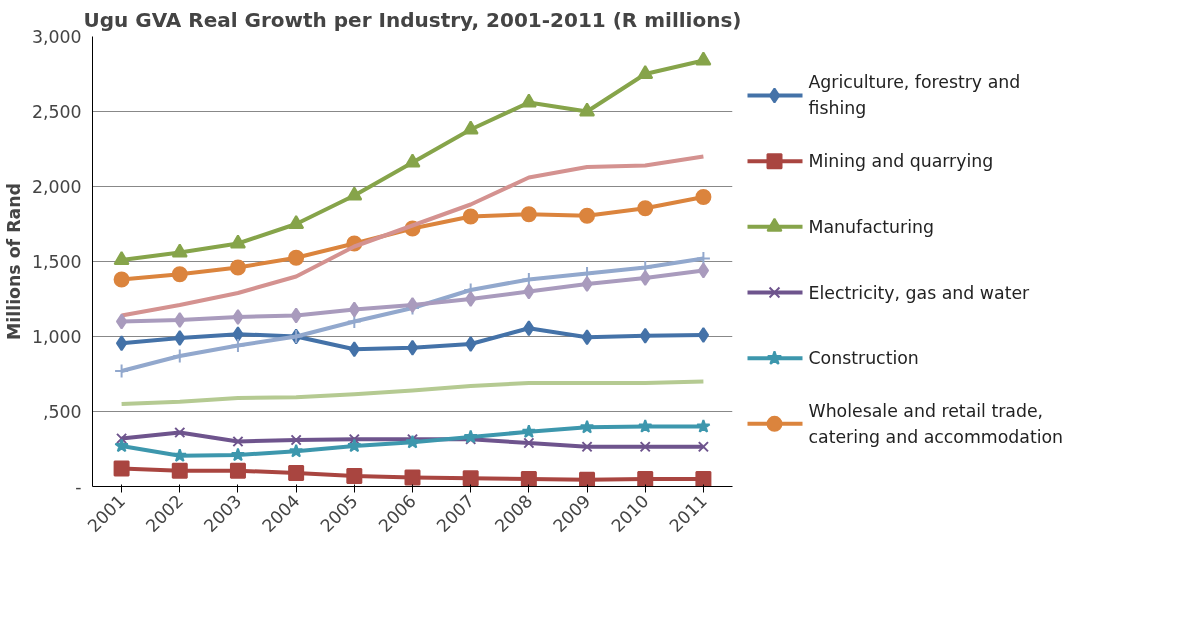 The height and width of the screenshot is (639, 1200). What do you see at coordinates (13, 261) in the screenshot?
I see `y-axis-title: Millions of Rand` at bounding box center [13, 261].